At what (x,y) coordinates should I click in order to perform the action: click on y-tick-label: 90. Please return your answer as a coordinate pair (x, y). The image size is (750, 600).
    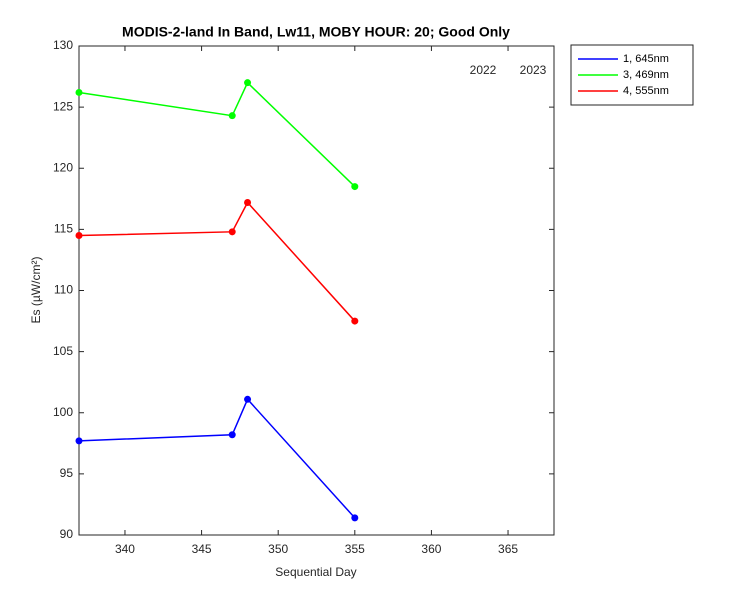
    Looking at the image, I should click on (67, 534).